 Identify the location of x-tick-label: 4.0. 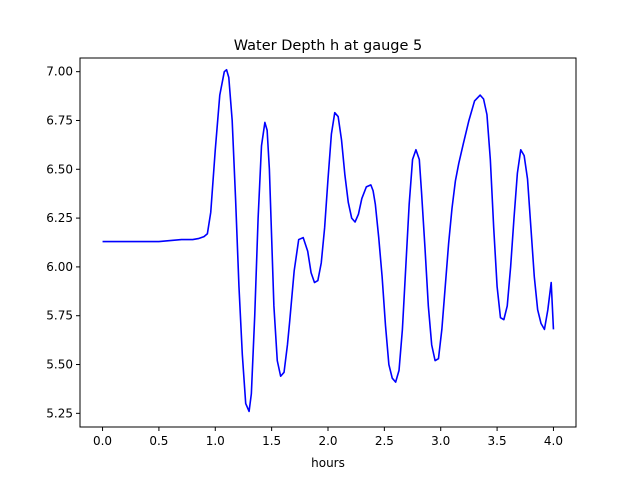
(553, 441).